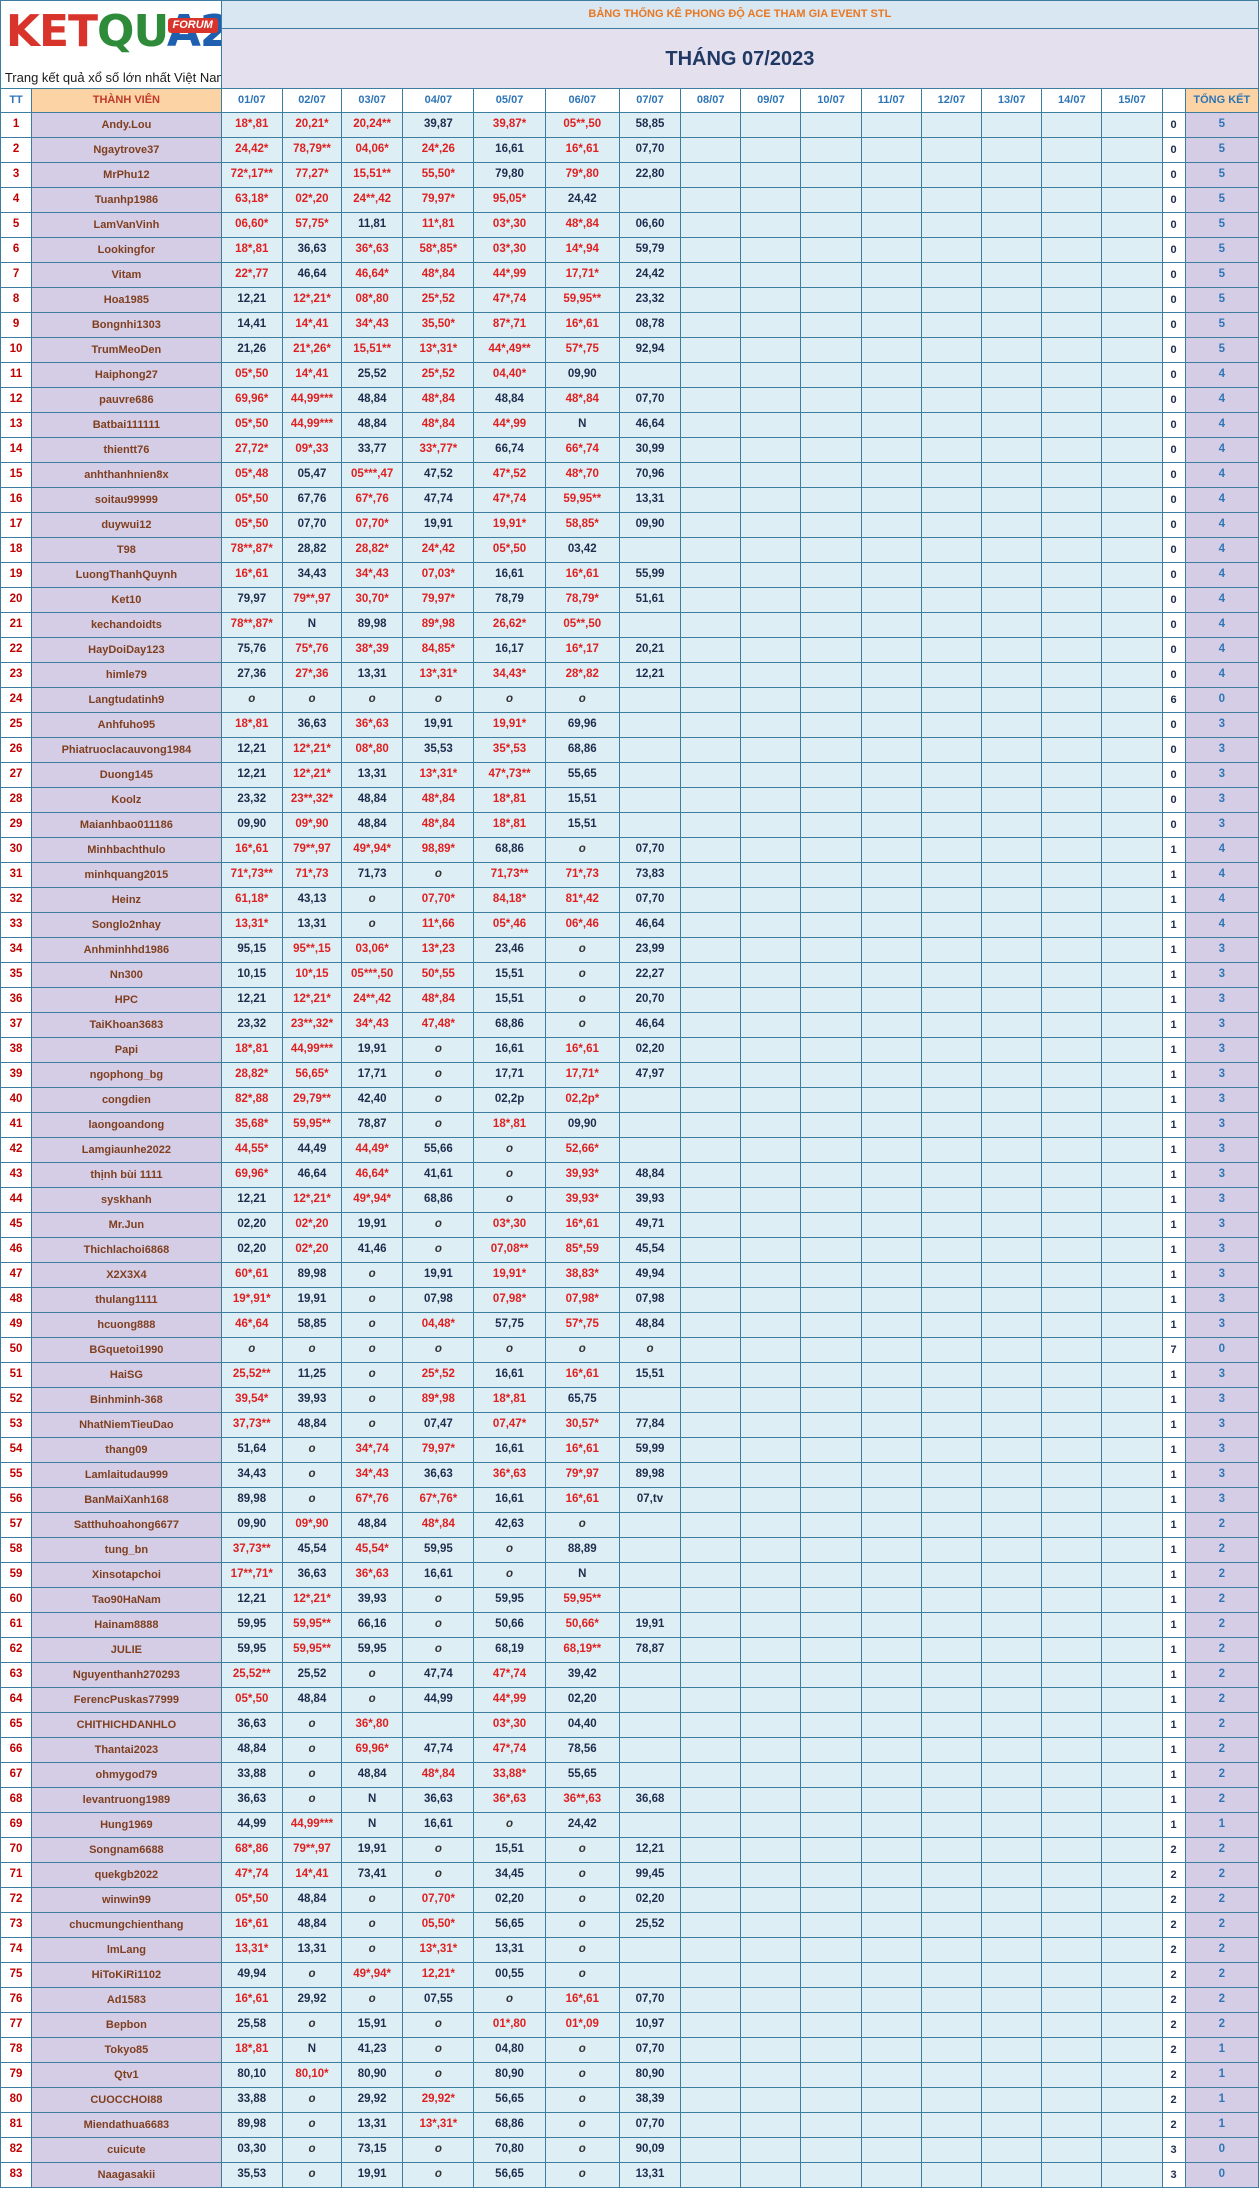 The height and width of the screenshot is (2192, 1259). Describe the element at coordinates (126, 2100) in the screenshot. I see `member-name: CUOCCHOI88` at that location.